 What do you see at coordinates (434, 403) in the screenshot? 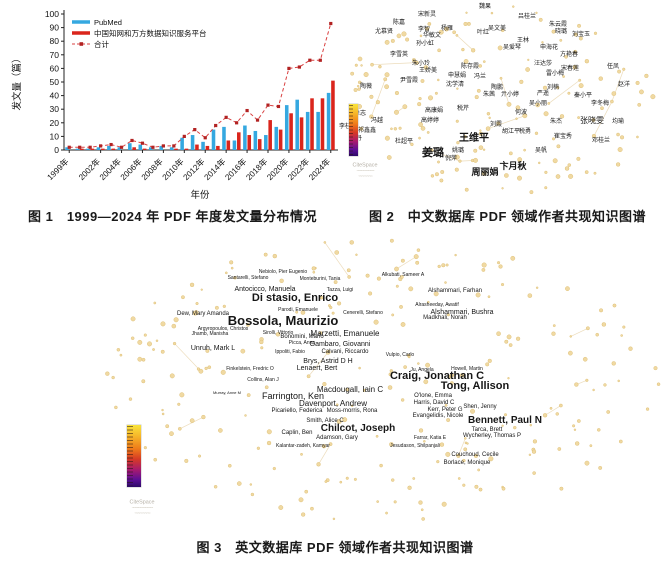
I see `author-label: Harris, David C` at bounding box center [434, 403].